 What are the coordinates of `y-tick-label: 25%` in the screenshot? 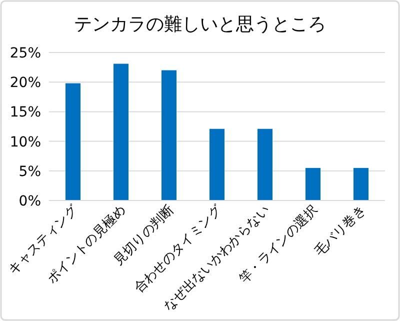 It's located at (25, 54).